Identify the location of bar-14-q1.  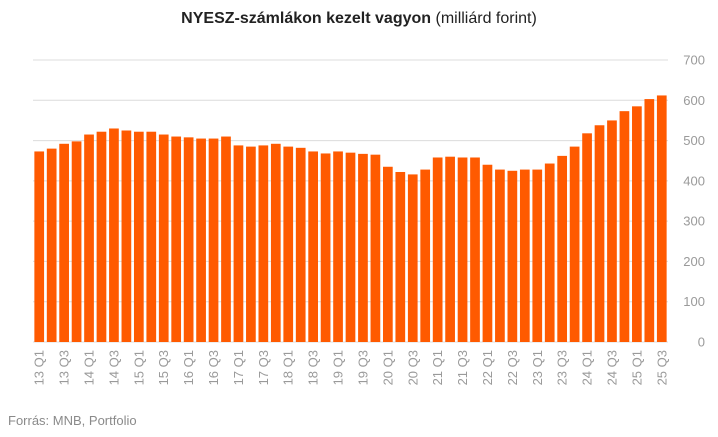
(89, 238).